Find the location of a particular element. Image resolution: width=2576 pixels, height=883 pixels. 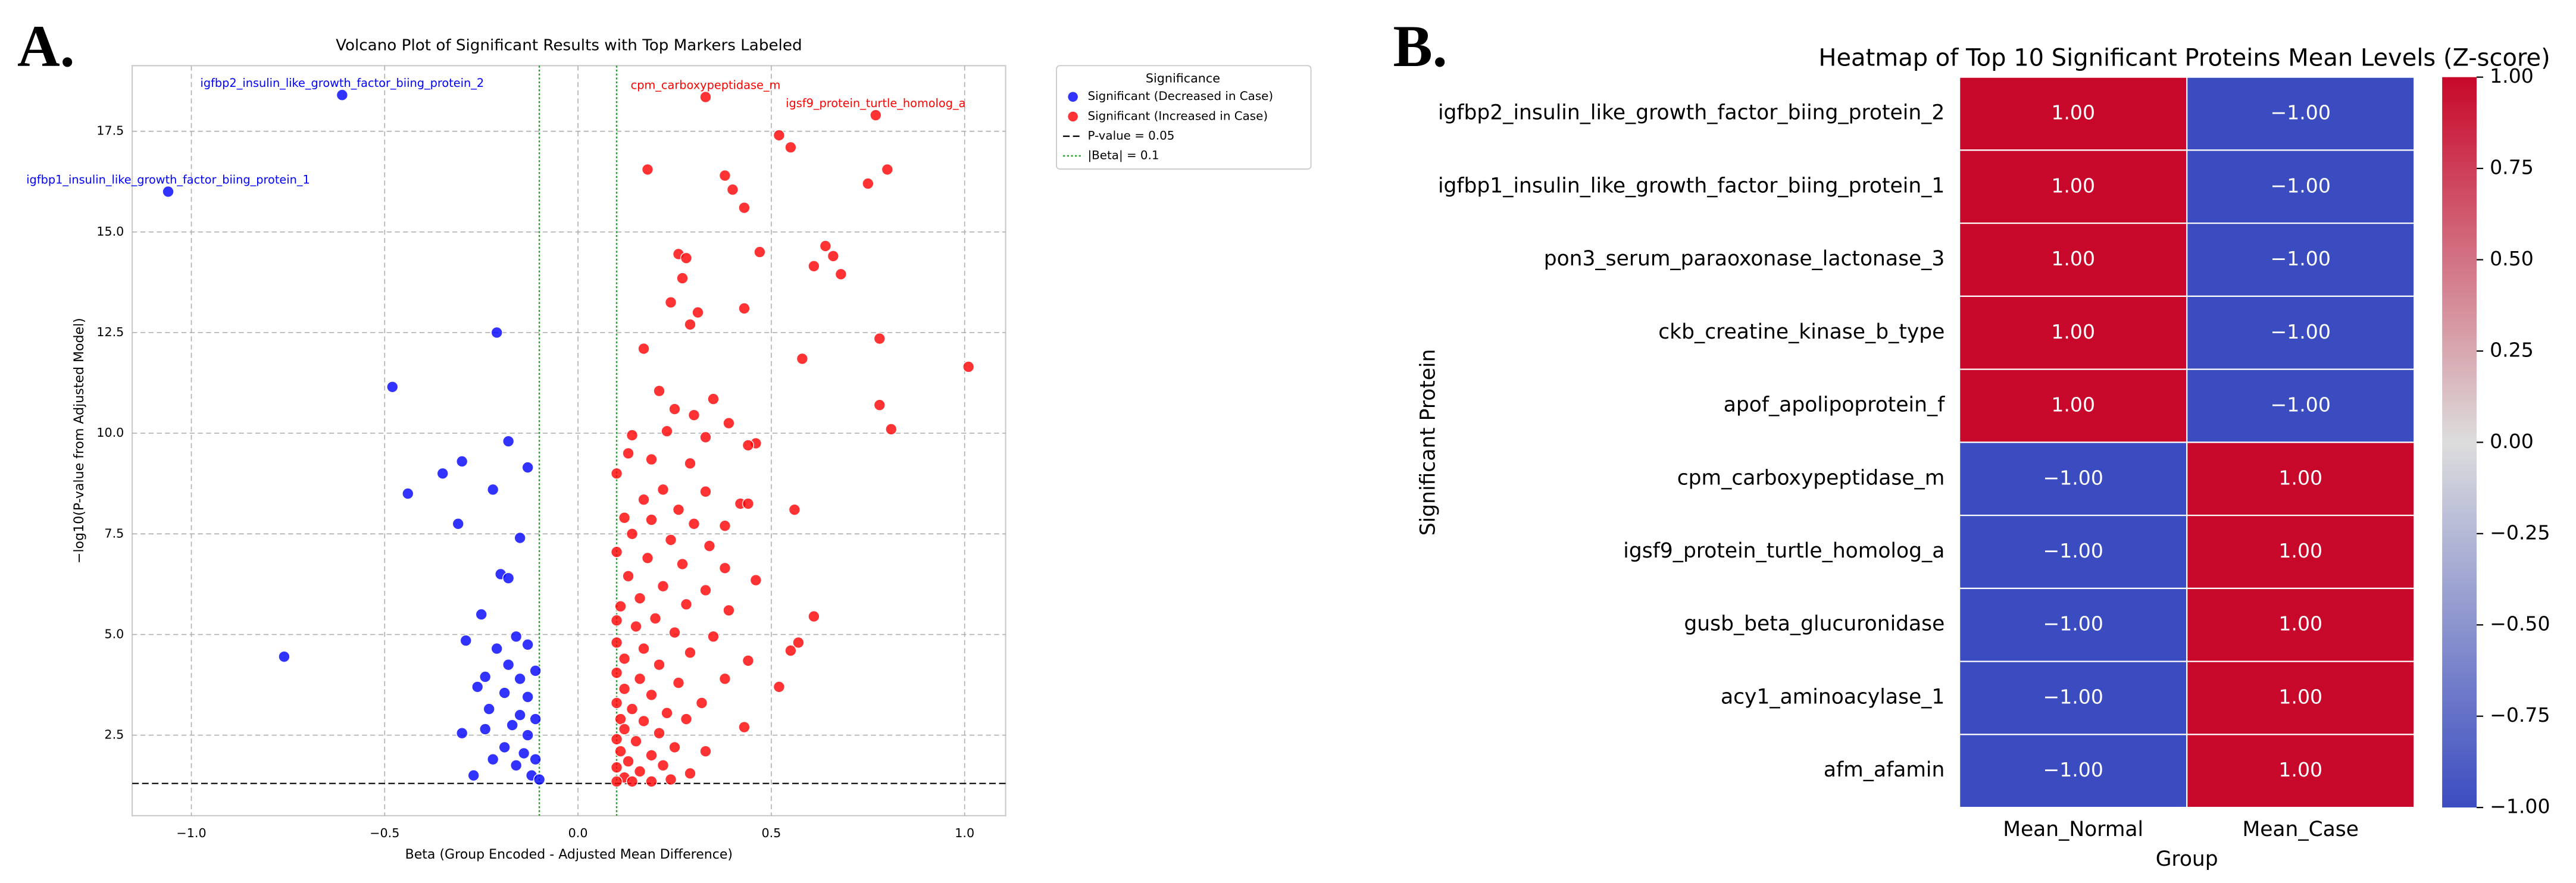

x-tick-label: 1.0 is located at coordinates (964, 833).